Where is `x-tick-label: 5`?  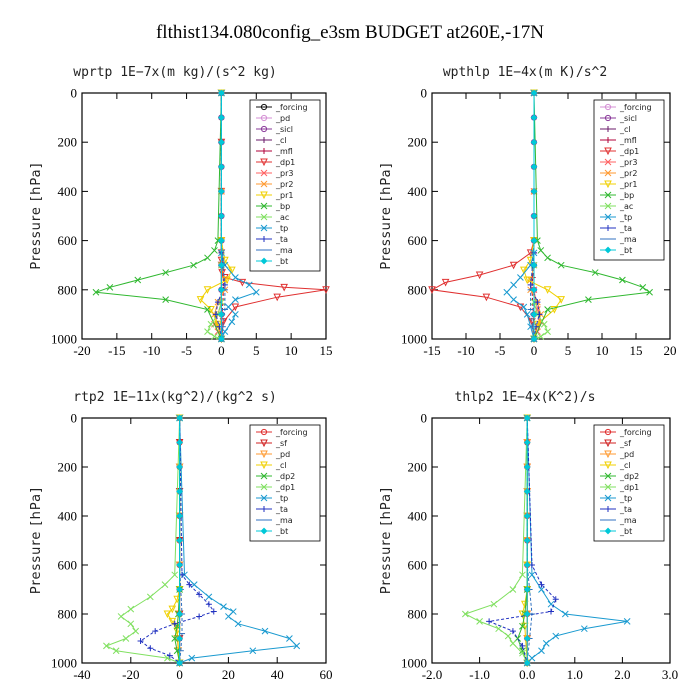
x-tick-label: 5 is located at coordinates (256, 350).